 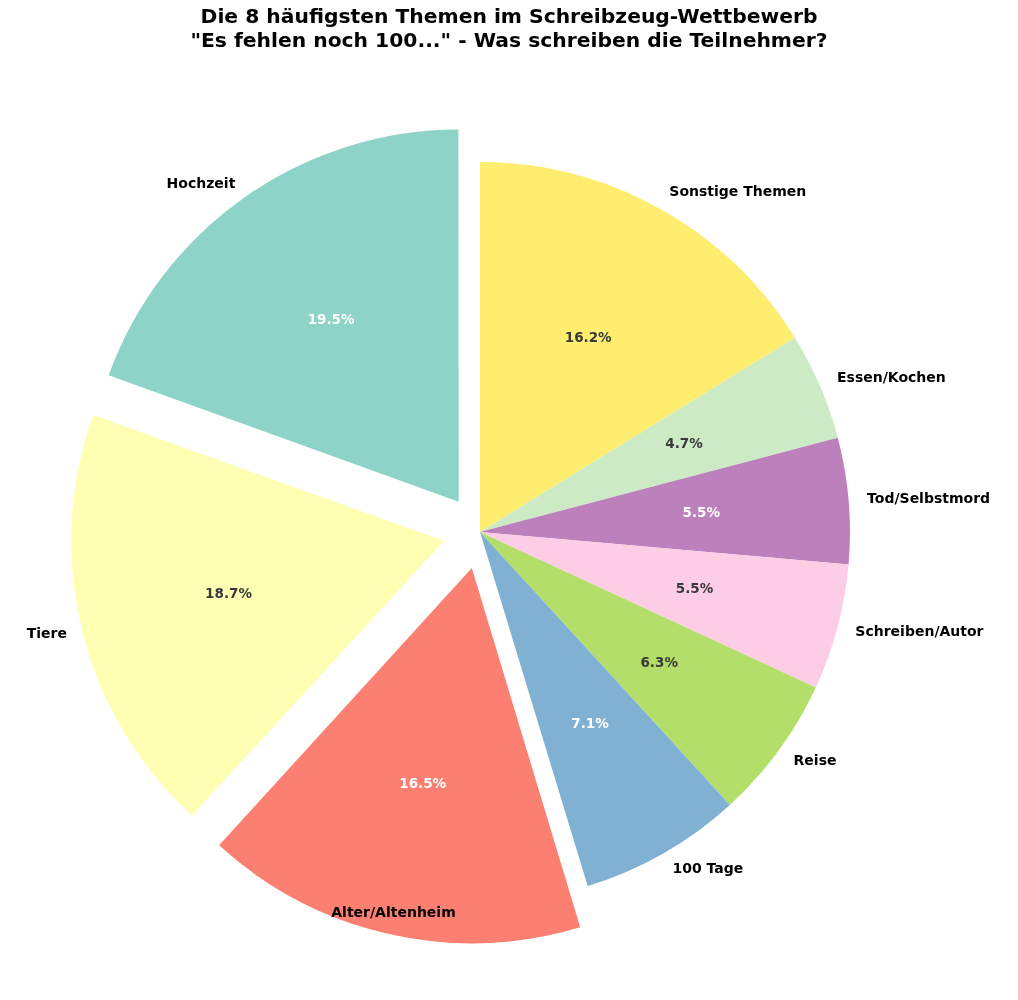 I want to click on slice-label: Tod/Selbstmord, so click(x=929, y=497).